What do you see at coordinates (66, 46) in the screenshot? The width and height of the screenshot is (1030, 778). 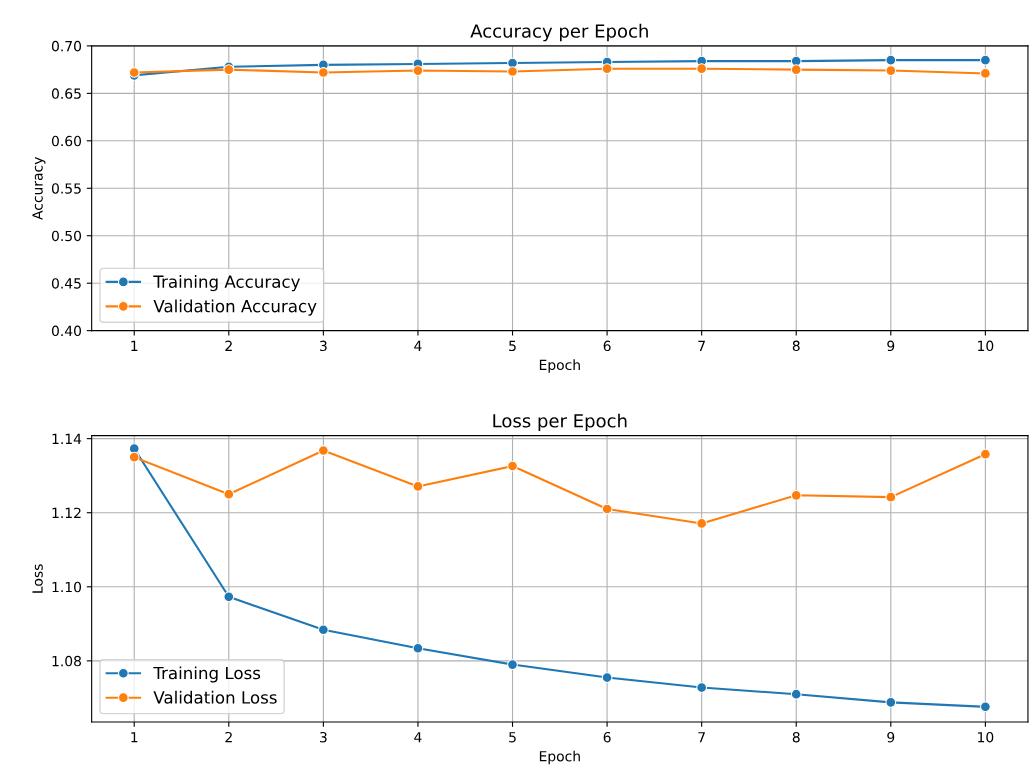 I see `y-tick-label: 0.70` at bounding box center [66, 46].